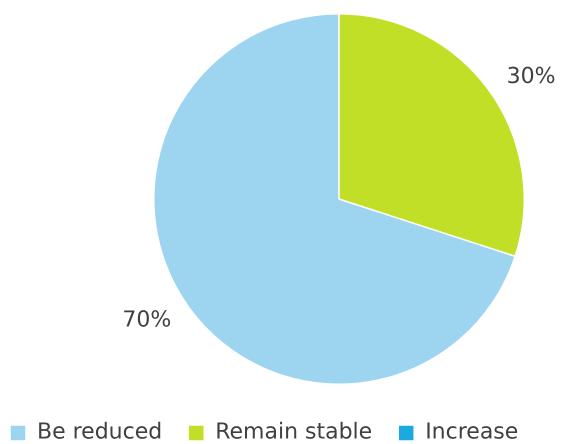 Image resolution: width=580 pixels, height=444 pixels. I want to click on legend-label: Be reduced, so click(99, 432).